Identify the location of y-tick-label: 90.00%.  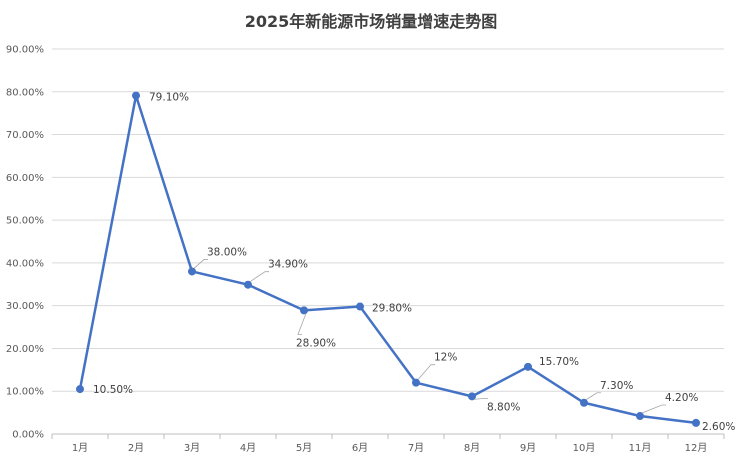
(25, 50).